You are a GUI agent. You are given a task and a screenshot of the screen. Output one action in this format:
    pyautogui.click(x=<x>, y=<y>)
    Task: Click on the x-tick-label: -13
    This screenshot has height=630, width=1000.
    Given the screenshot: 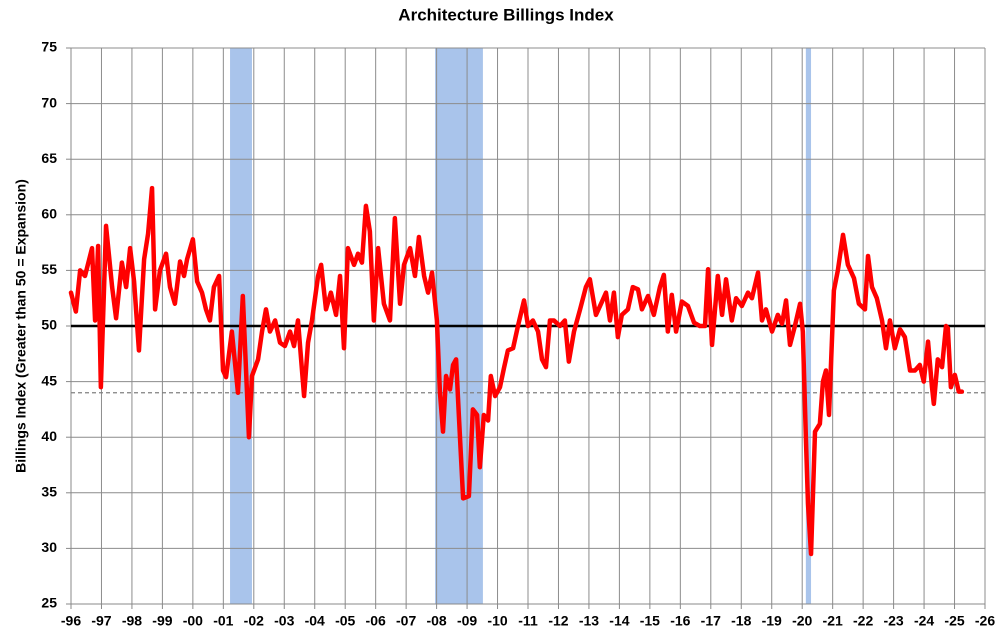 What is the action you would take?
    pyautogui.click(x=589, y=621)
    